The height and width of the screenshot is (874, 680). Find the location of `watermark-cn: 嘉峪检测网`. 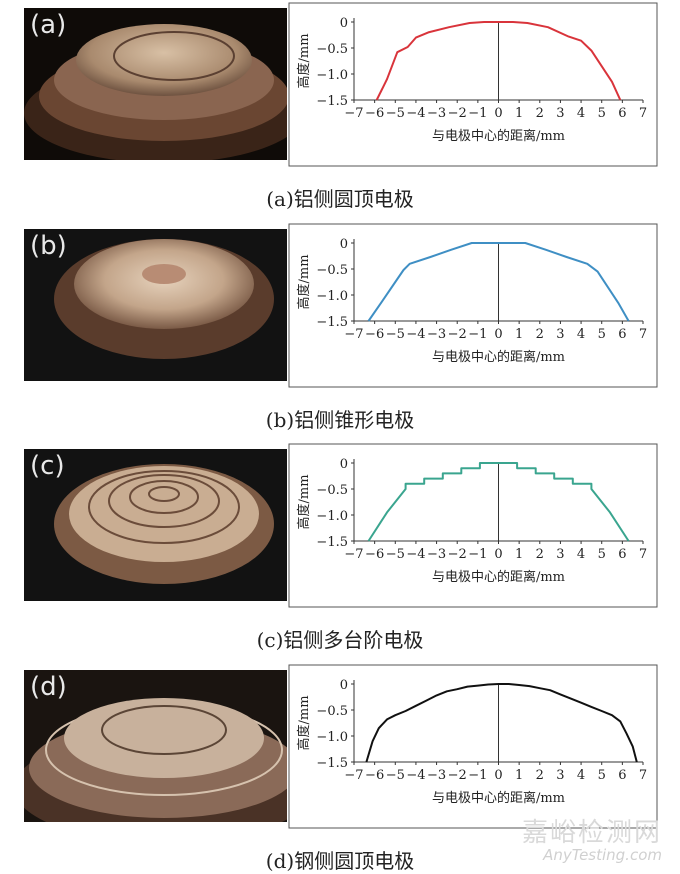

watermark-cn: 嘉峪检测网 is located at coordinates (591, 833).